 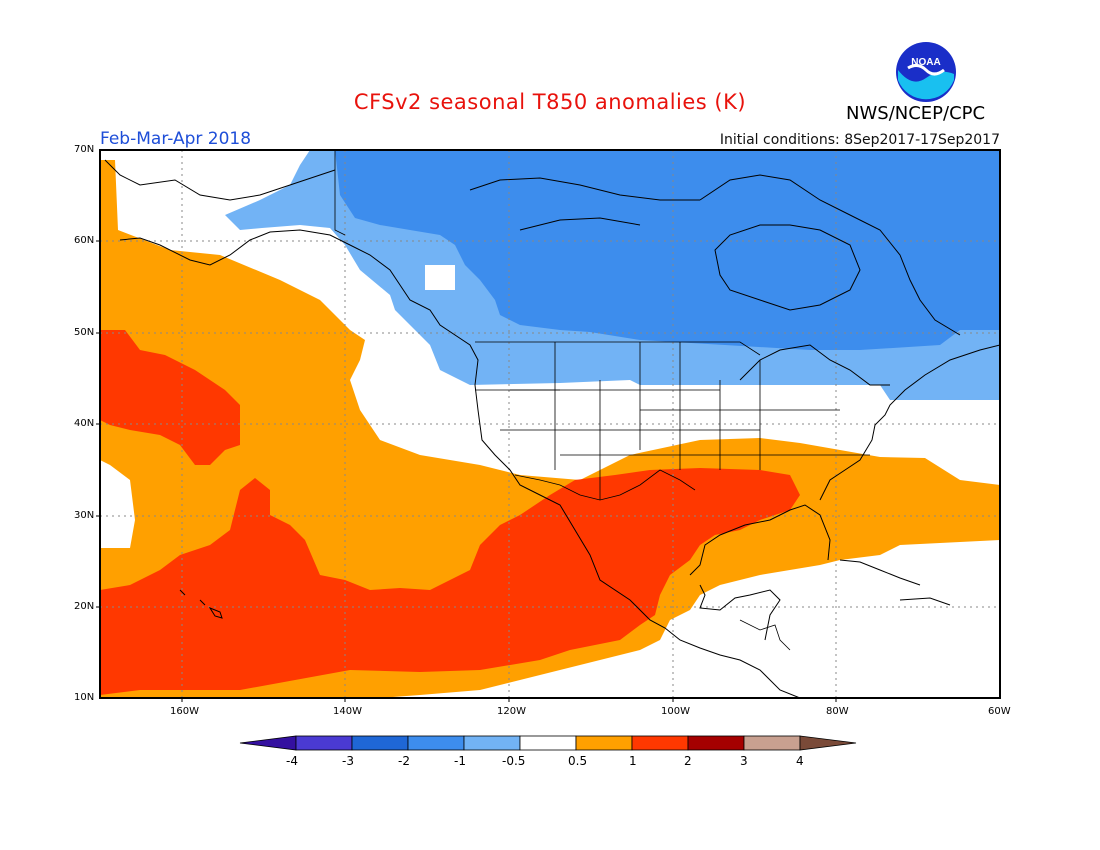 I want to click on lon-label: 100W, so click(x=675, y=711).